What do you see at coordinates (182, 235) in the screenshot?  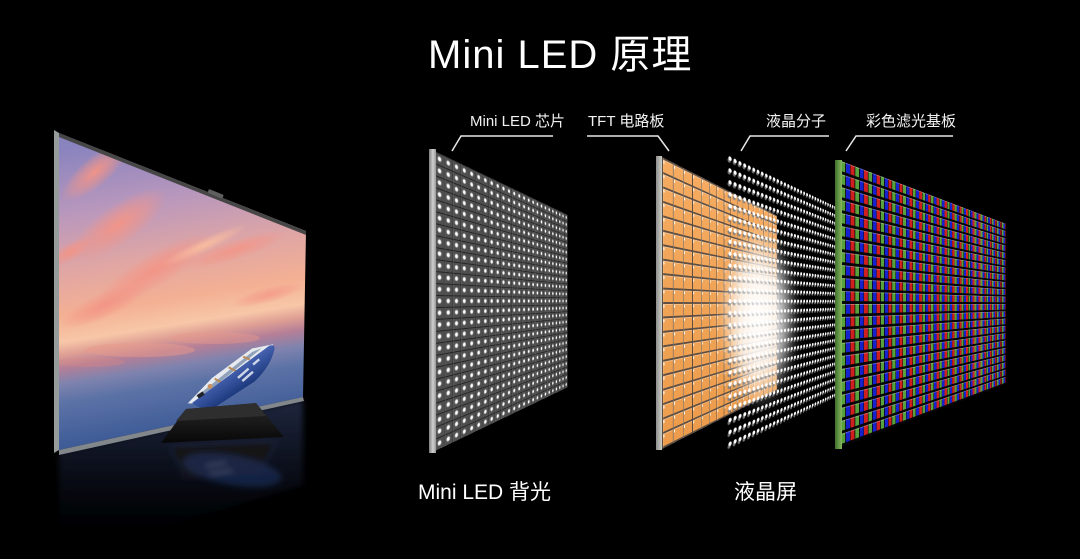 I see `sunset-clouds` at bounding box center [182, 235].